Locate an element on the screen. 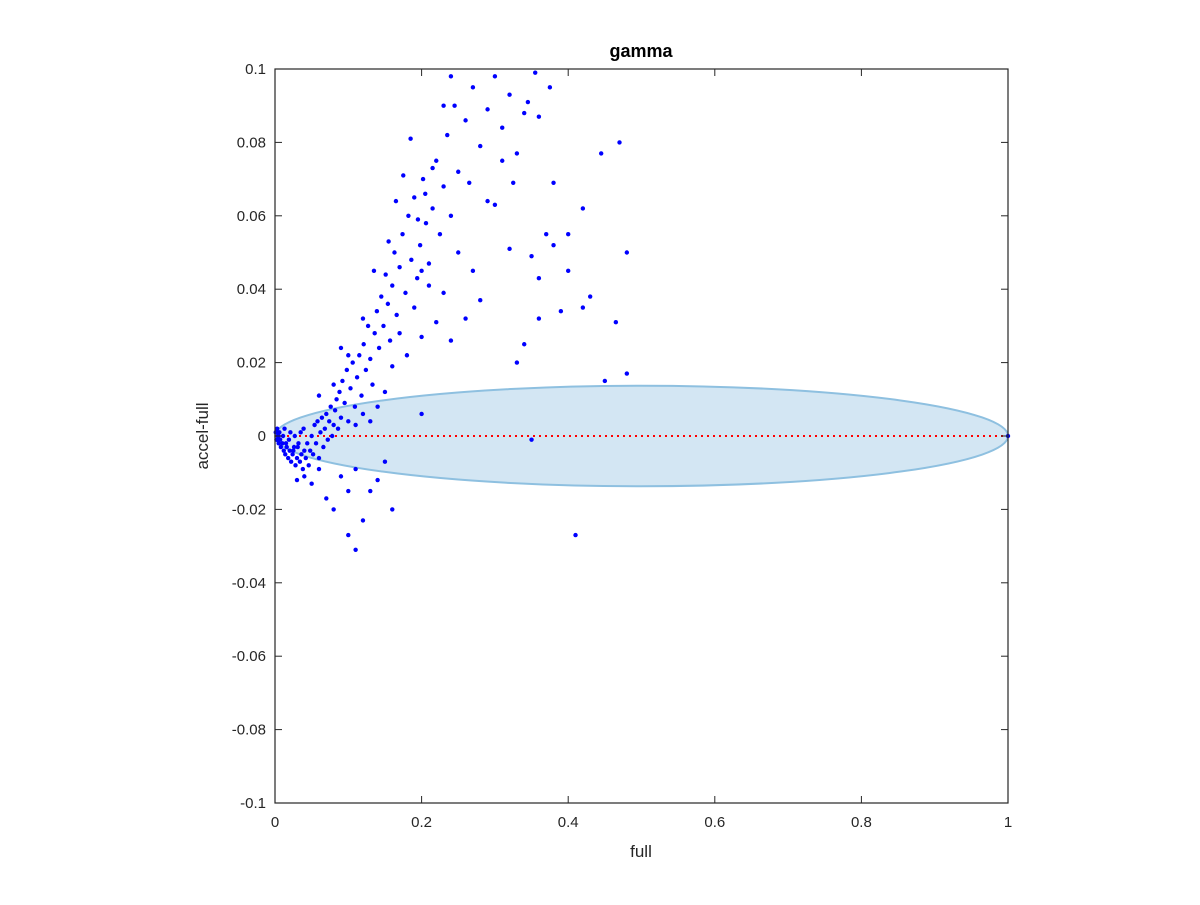 The width and height of the screenshot is (1200, 905). y-tick-label: 0 is located at coordinates (262, 436).